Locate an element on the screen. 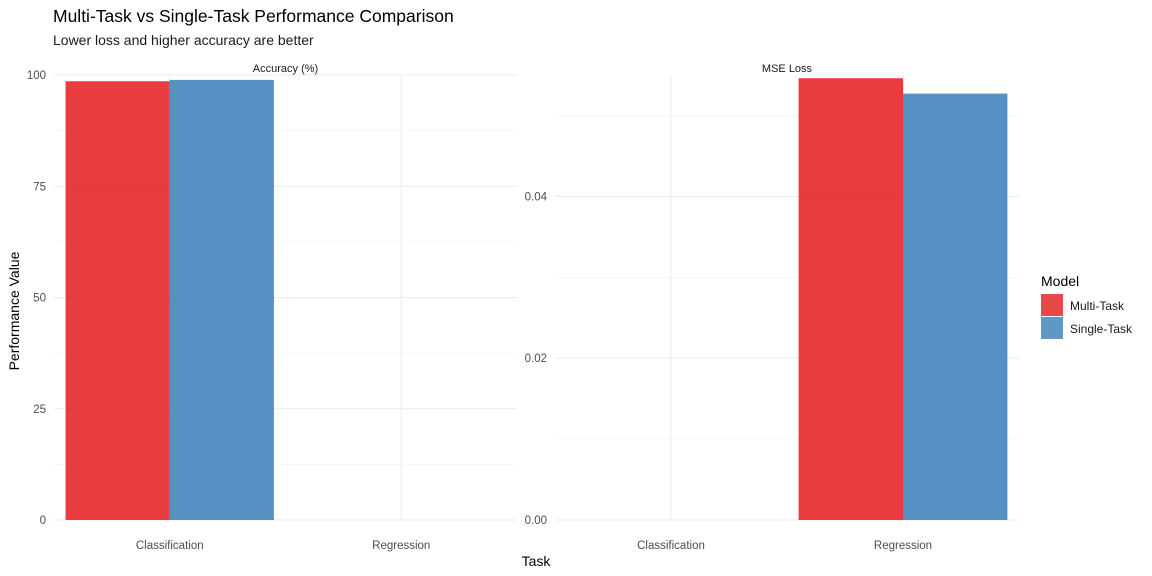  legend-swatch-multi-task is located at coordinates (1052, 305).